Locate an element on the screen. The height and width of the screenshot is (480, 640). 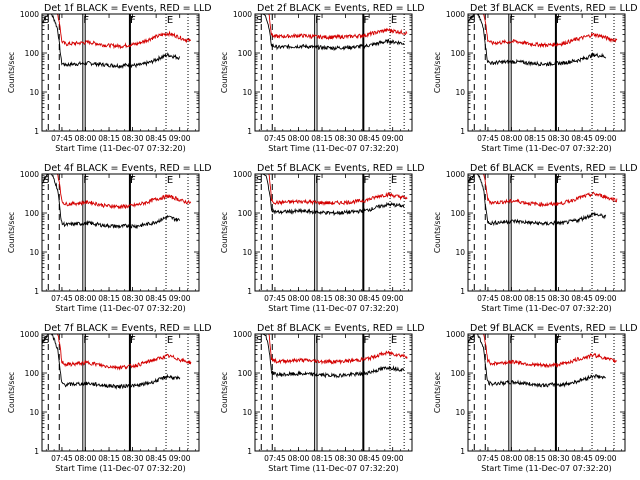
panel-title: Det 6f BLACK = Events, RED = LLD is located at coordinates (554, 168).